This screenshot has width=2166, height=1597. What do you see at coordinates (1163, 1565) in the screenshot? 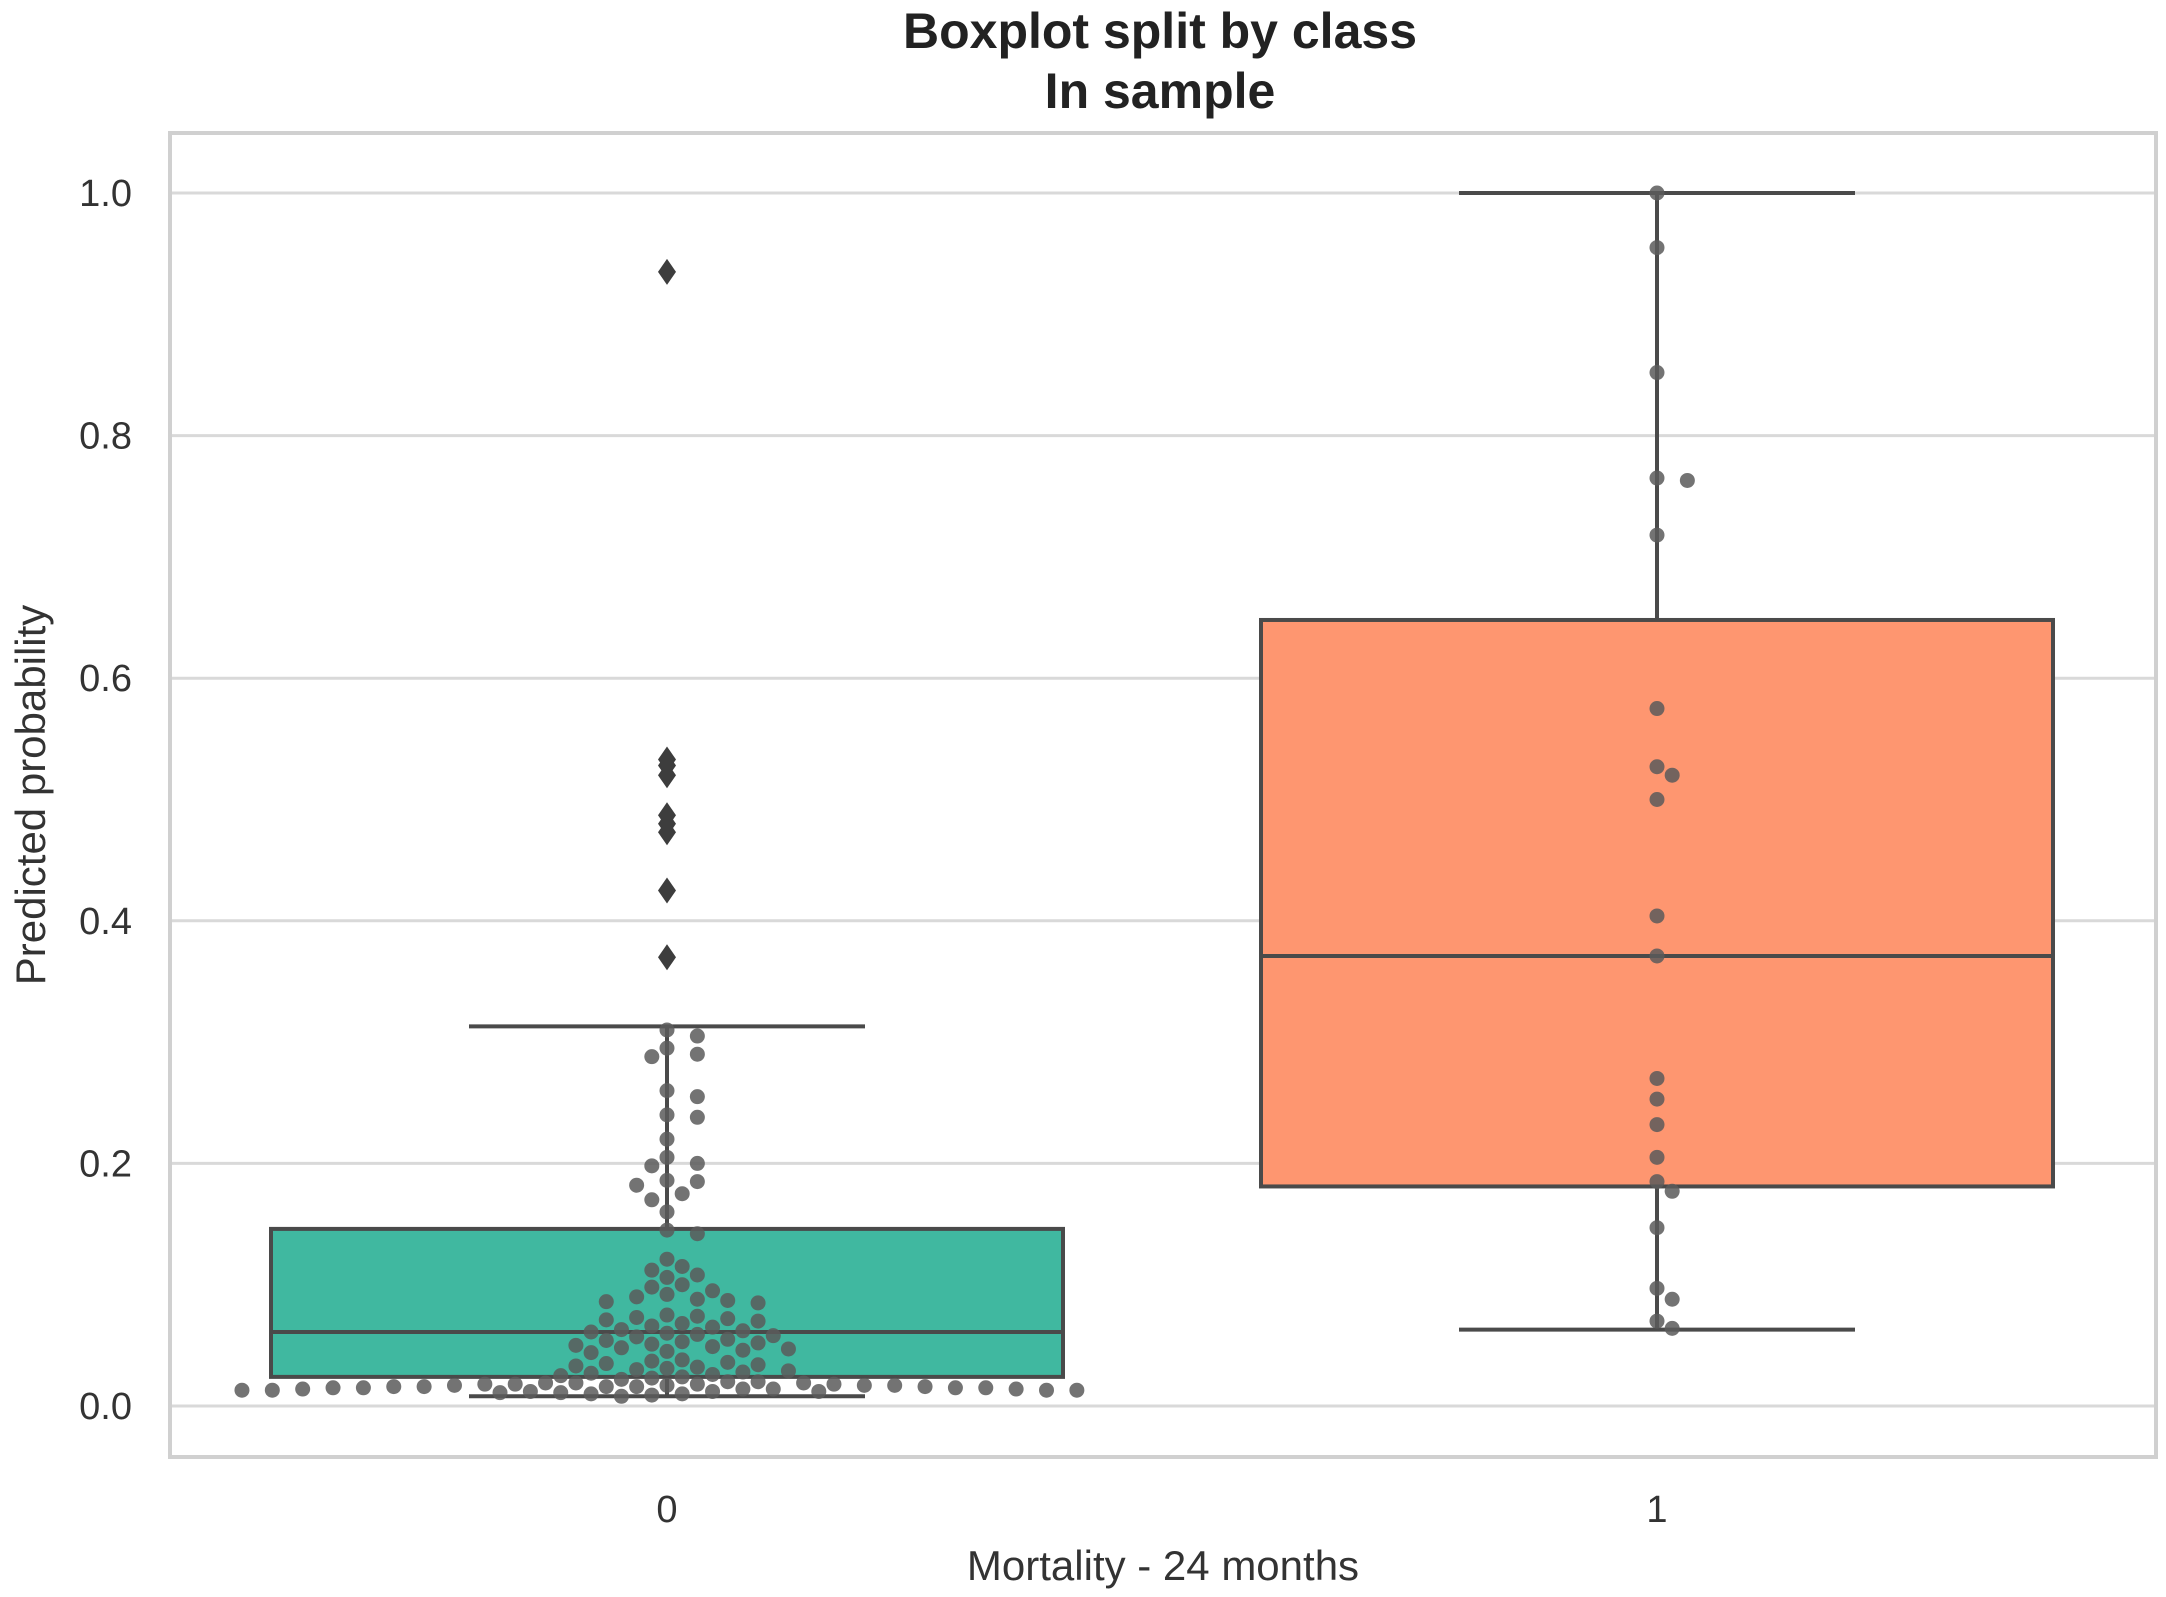
I see `x-axis-label: Mortality - 24 months` at bounding box center [1163, 1565].